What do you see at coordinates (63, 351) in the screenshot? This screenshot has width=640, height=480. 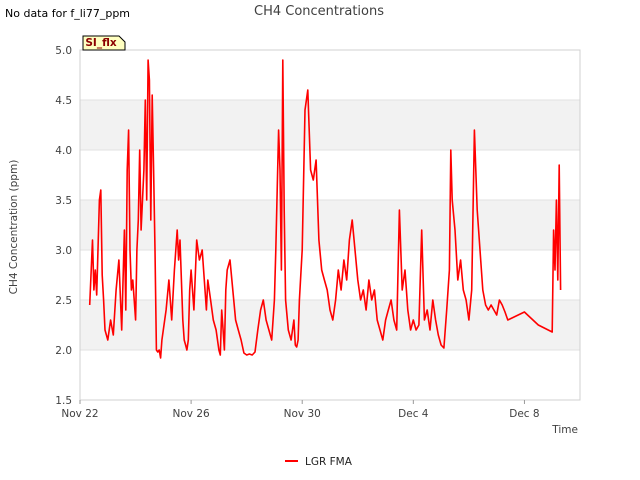 I see `y-tick-label: 2.0` at bounding box center [63, 351].